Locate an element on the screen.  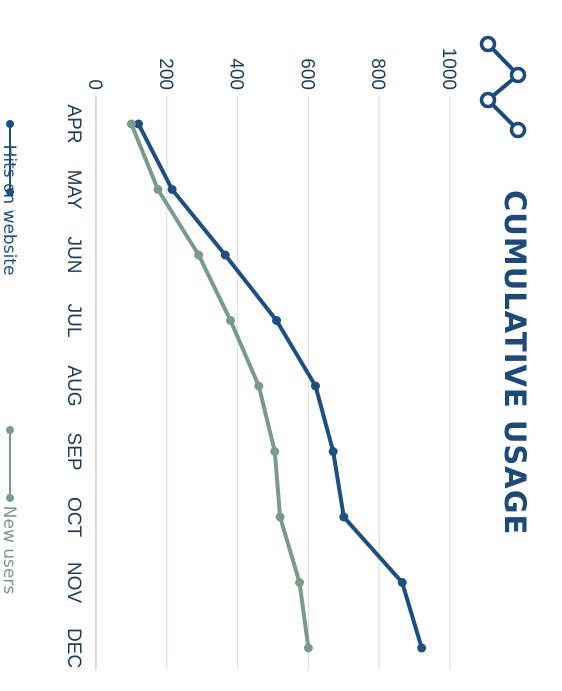
legend-label: Hits on website is located at coordinates (9, 210).